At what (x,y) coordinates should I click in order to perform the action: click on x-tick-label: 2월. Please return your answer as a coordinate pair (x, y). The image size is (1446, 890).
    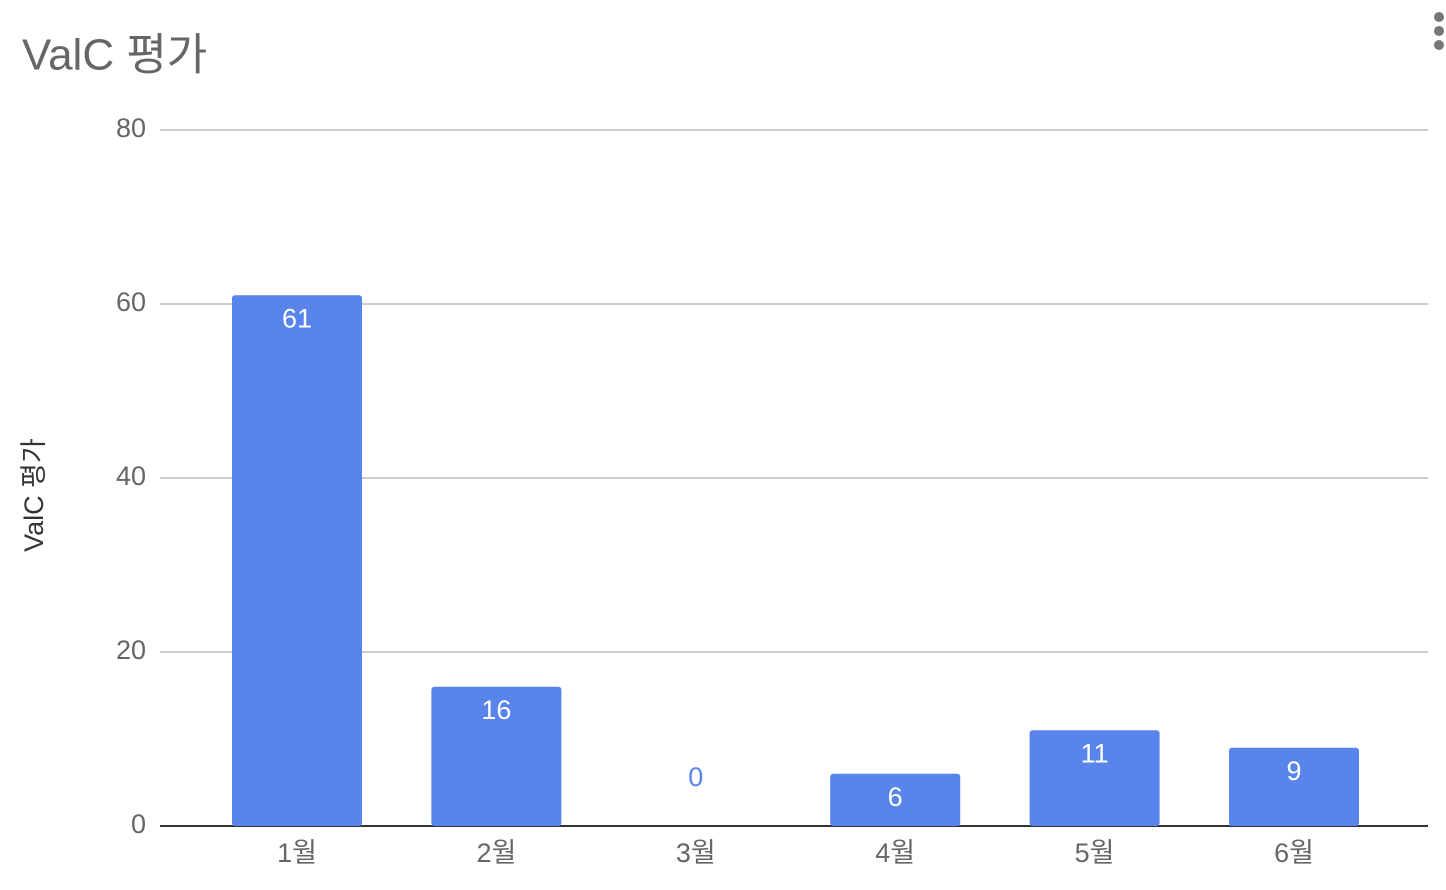
    Looking at the image, I should click on (496, 853).